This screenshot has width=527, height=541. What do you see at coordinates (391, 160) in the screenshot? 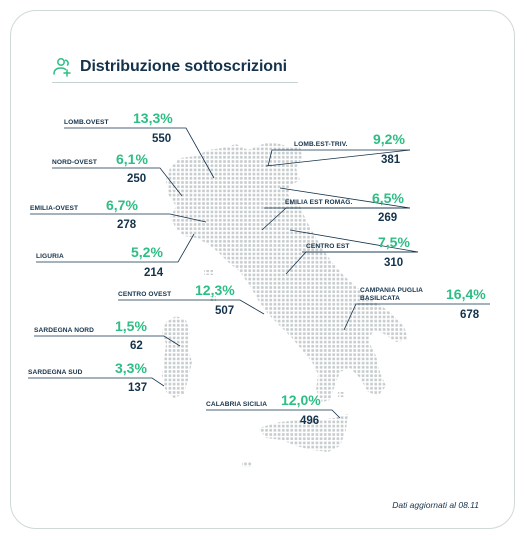
I see `region-count-lomb-est-triv: 381` at bounding box center [391, 160].